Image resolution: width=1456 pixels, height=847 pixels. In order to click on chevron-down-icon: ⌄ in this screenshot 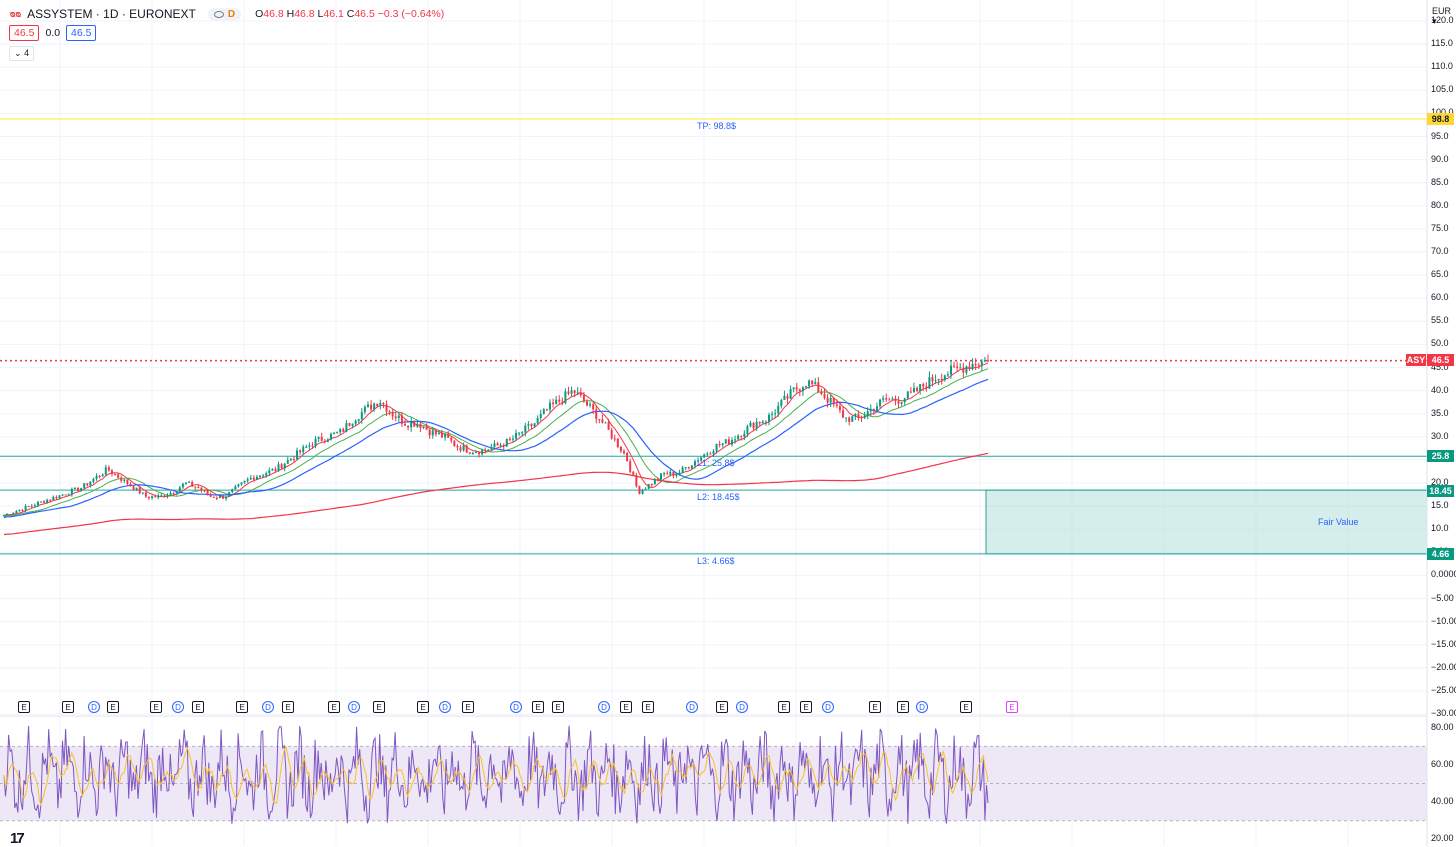, I will do `click(18, 53)`.